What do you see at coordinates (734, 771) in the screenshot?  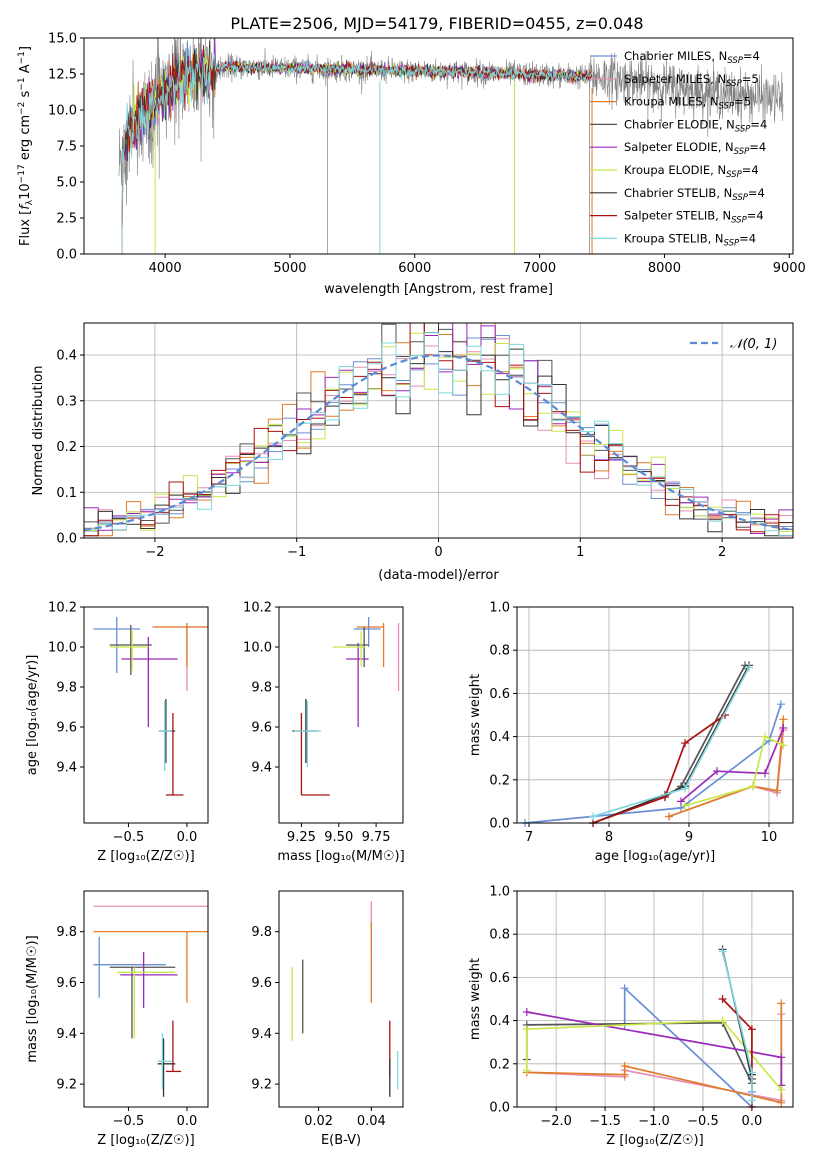 I see `series-krou_elodie` at bounding box center [734, 771].